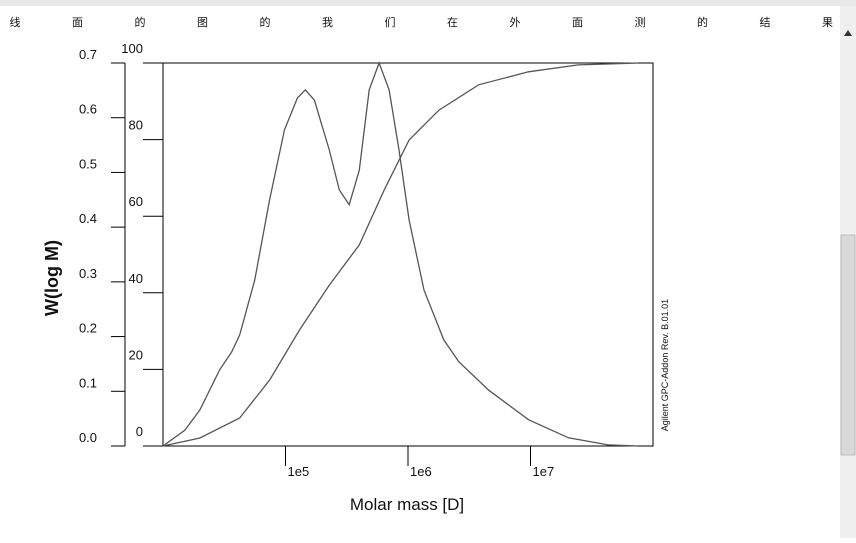 The image size is (856, 543). I want to click on y-tick-label: 0.7, so click(88, 54).